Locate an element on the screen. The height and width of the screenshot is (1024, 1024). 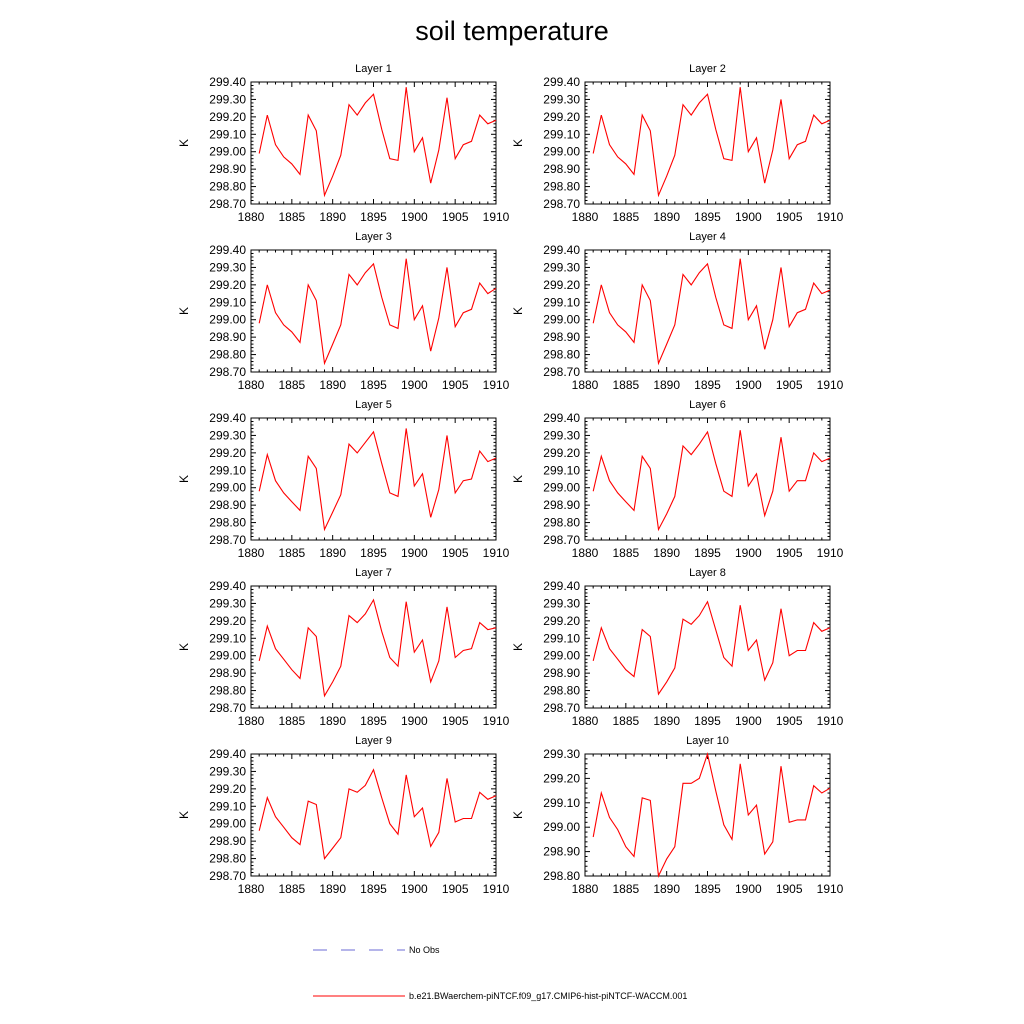
panel-title: Layer 2 is located at coordinates (707, 69).